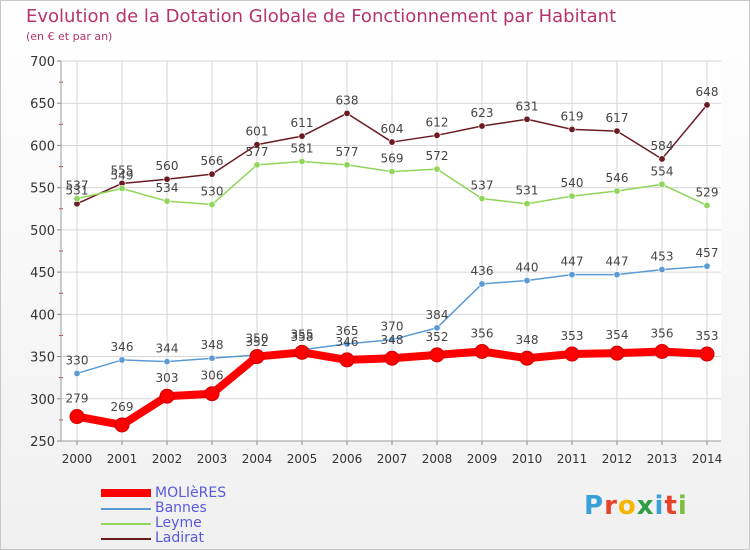 The image size is (750, 550). What do you see at coordinates (167, 459) in the screenshot?
I see `x-tick-label: 2002` at bounding box center [167, 459].